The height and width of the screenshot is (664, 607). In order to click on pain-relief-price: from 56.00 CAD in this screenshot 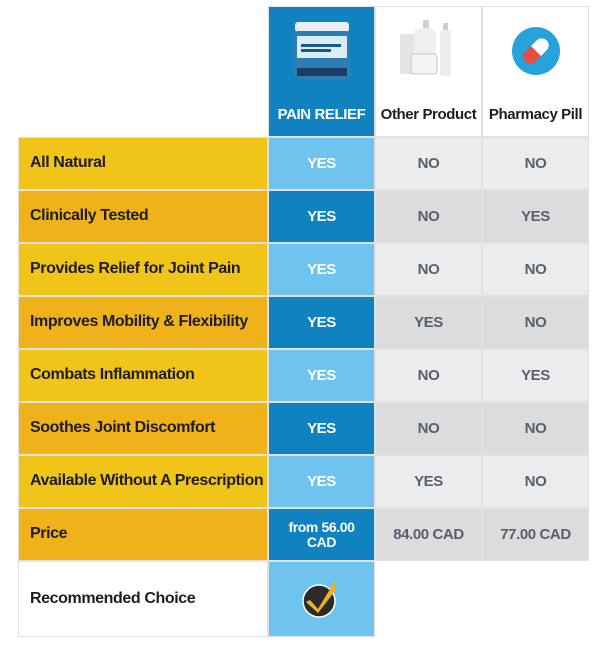, I will do `click(321, 534)`.